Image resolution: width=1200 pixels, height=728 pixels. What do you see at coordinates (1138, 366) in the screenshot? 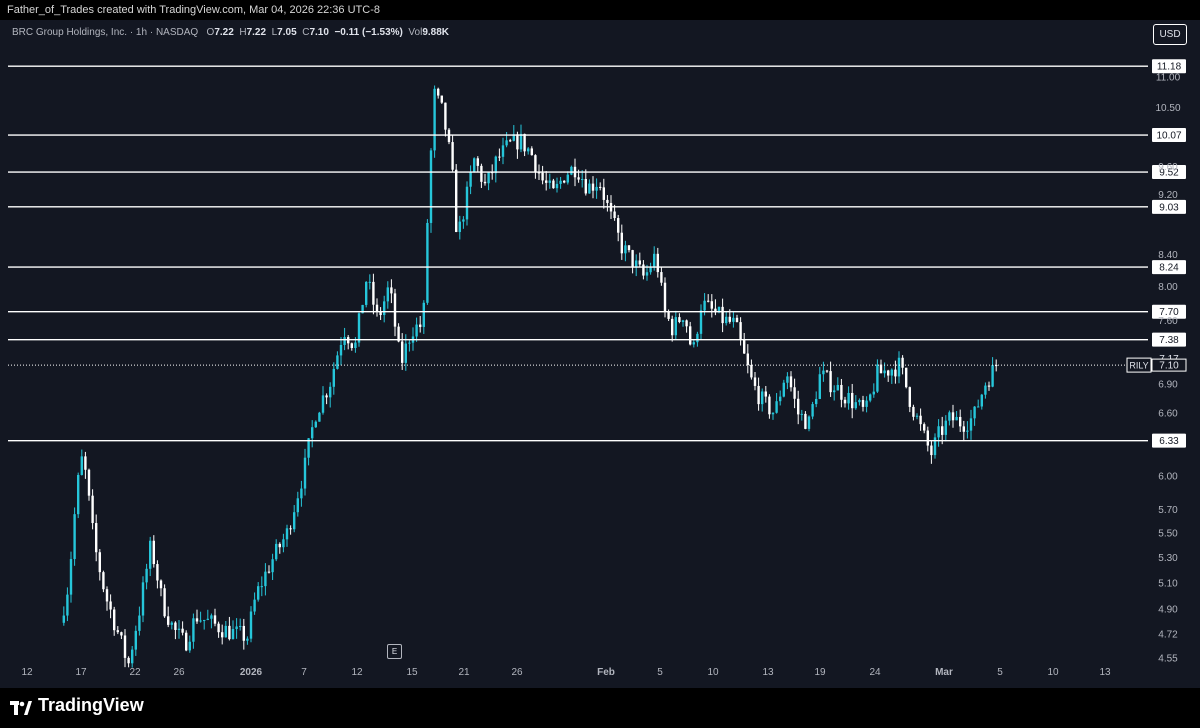
I see `symbol-tag-text: RILY` at bounding box center [1138, 366].